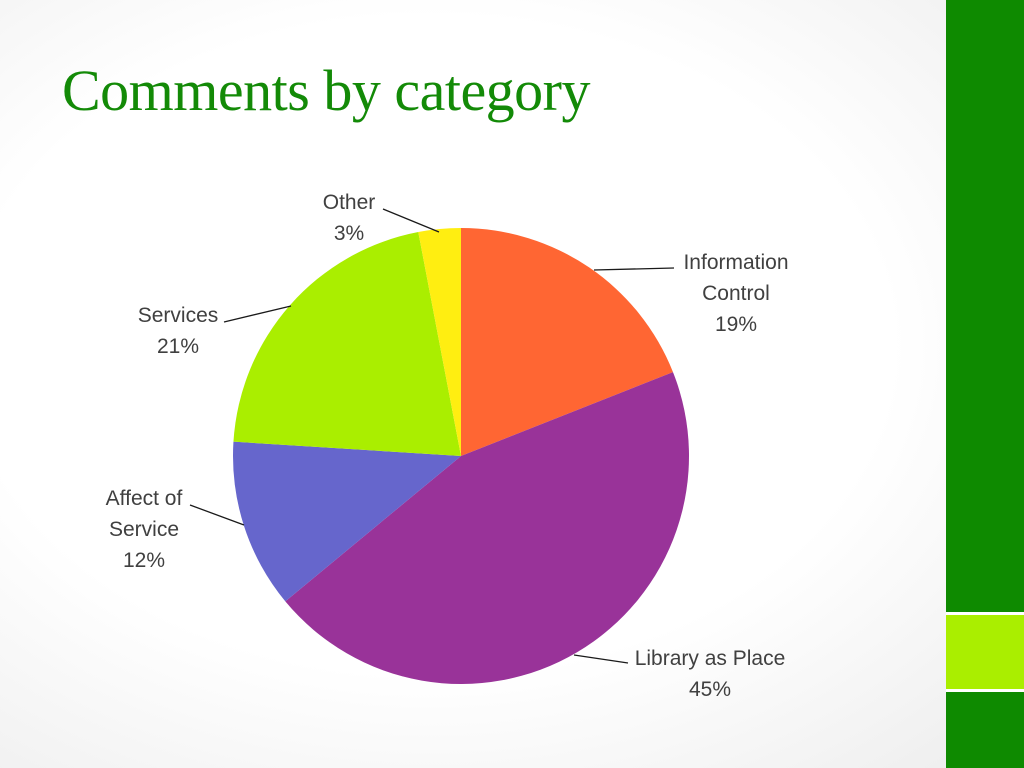  I want to click on slice-name-information-control: Information, so click(735, 262).